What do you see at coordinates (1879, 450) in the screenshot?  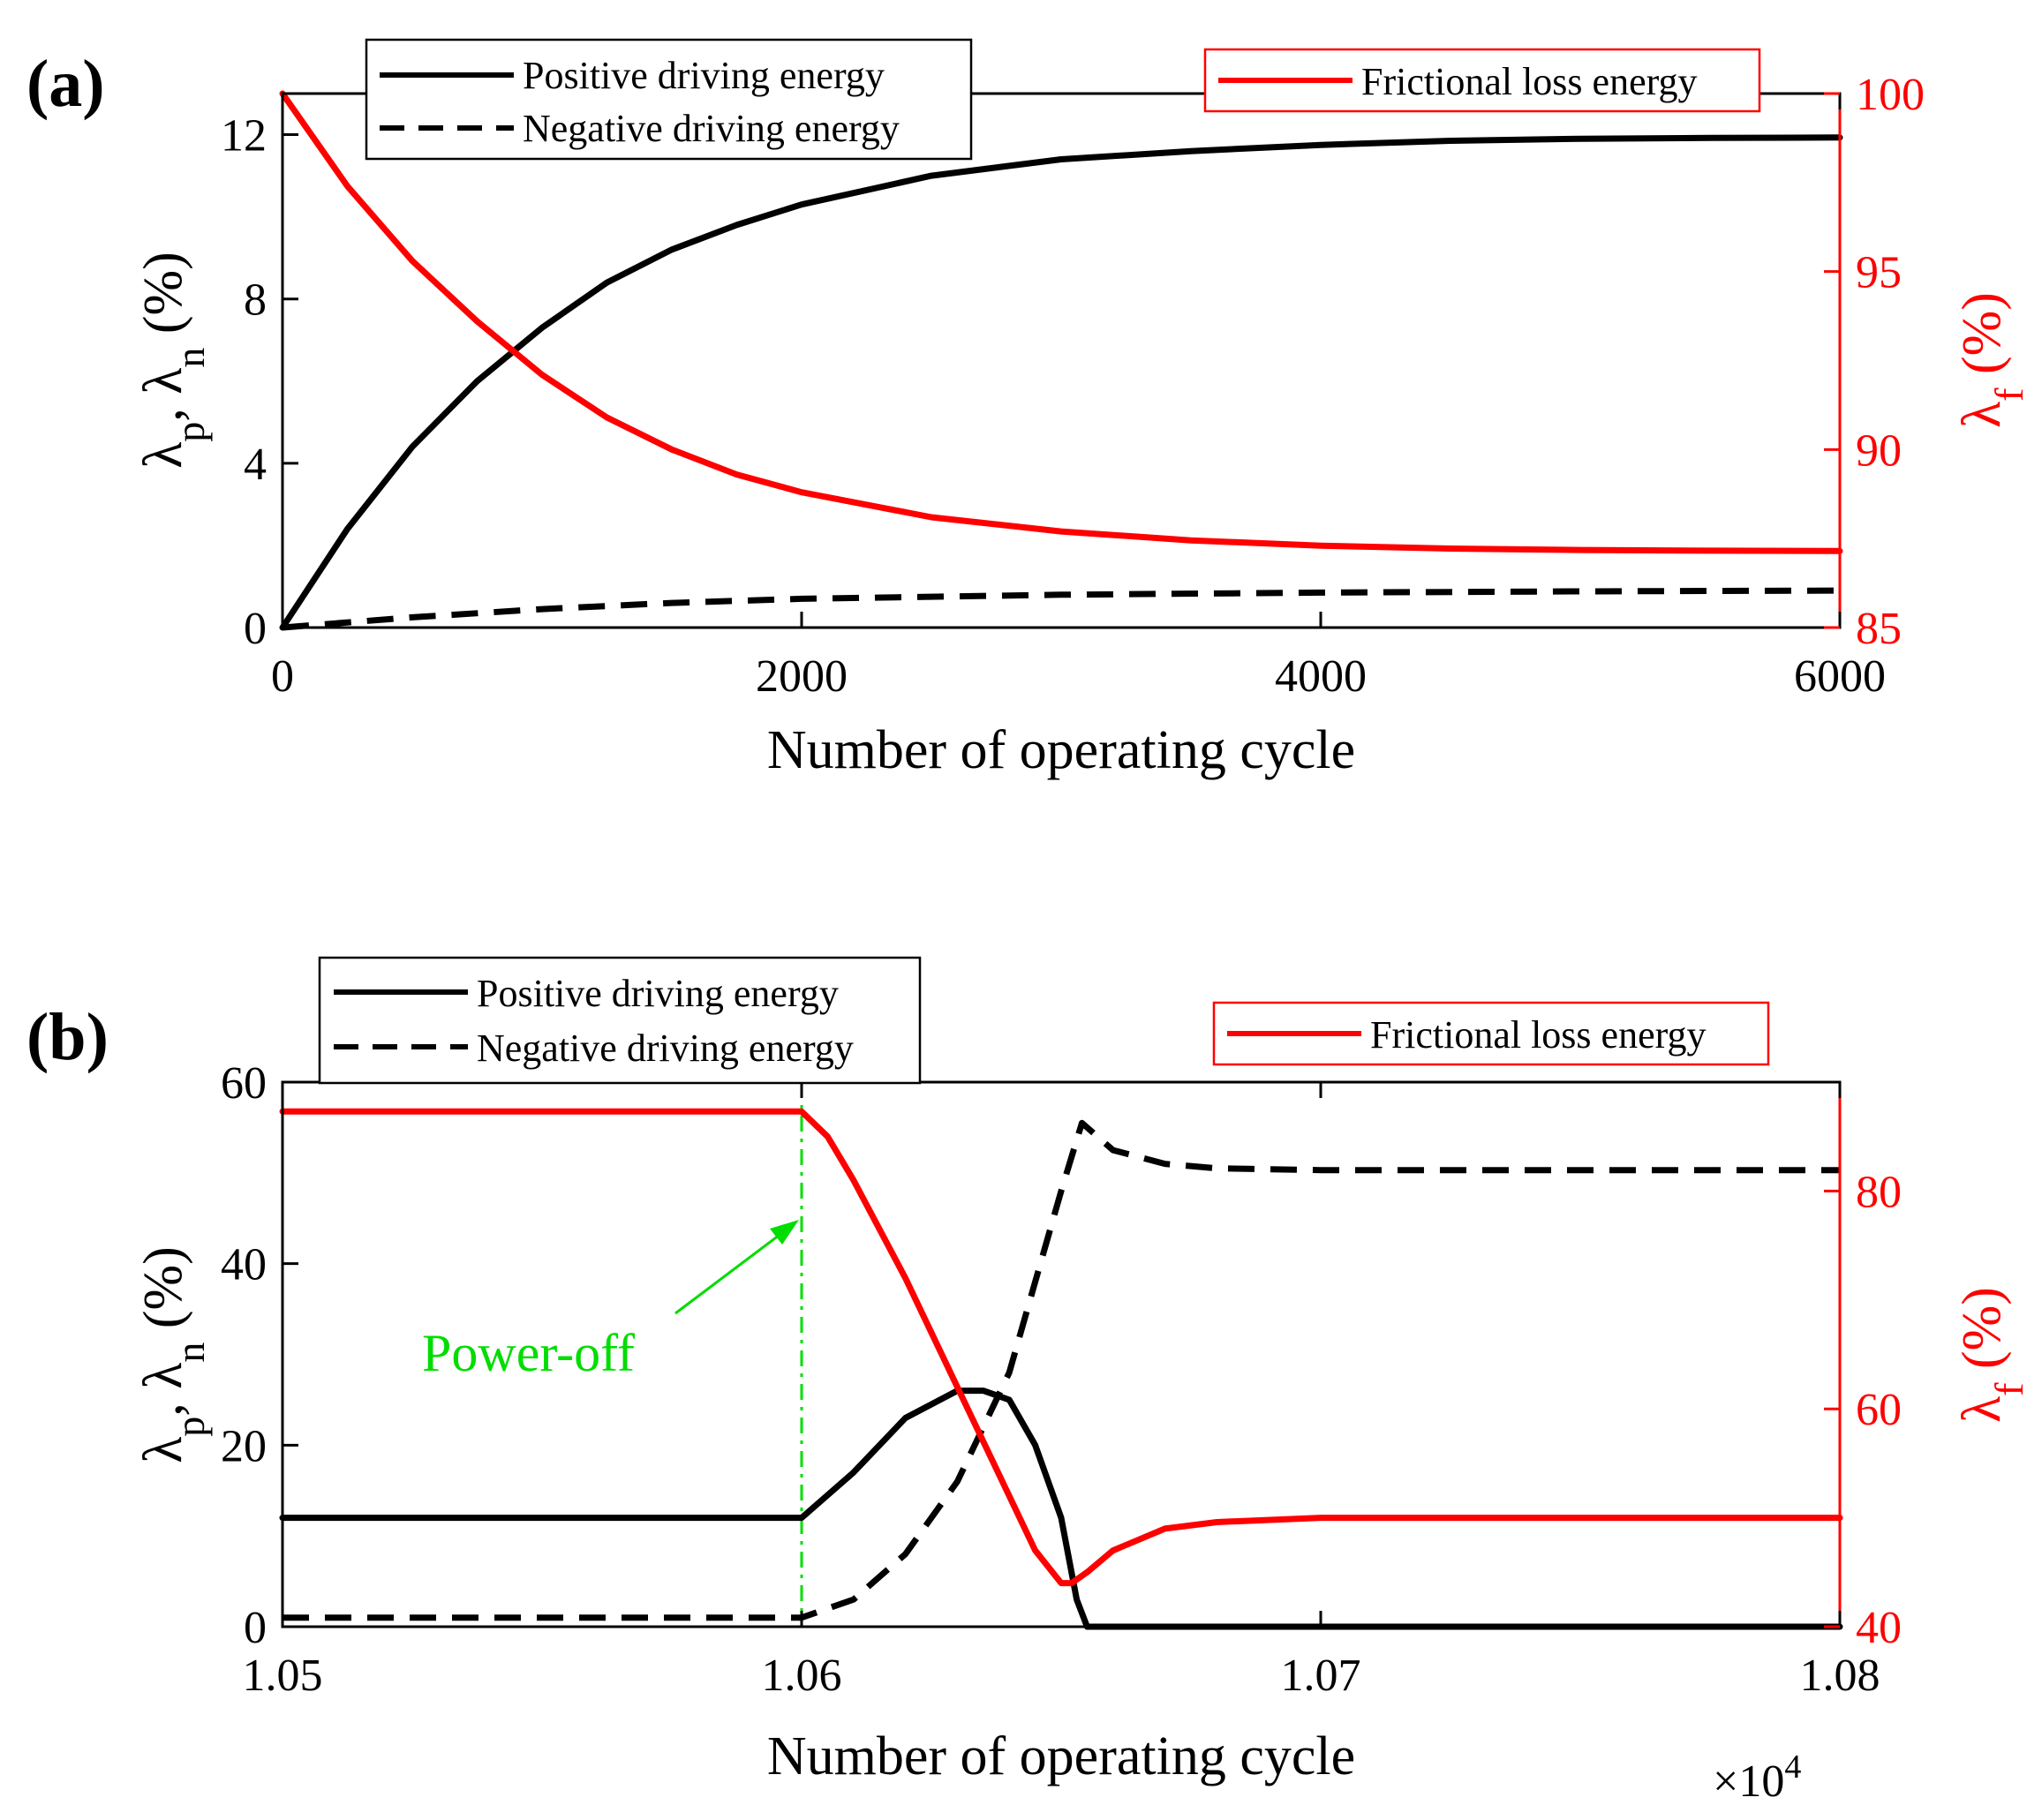 I see `a-right-tick-label: 90` at bounding box center [1879, 450].